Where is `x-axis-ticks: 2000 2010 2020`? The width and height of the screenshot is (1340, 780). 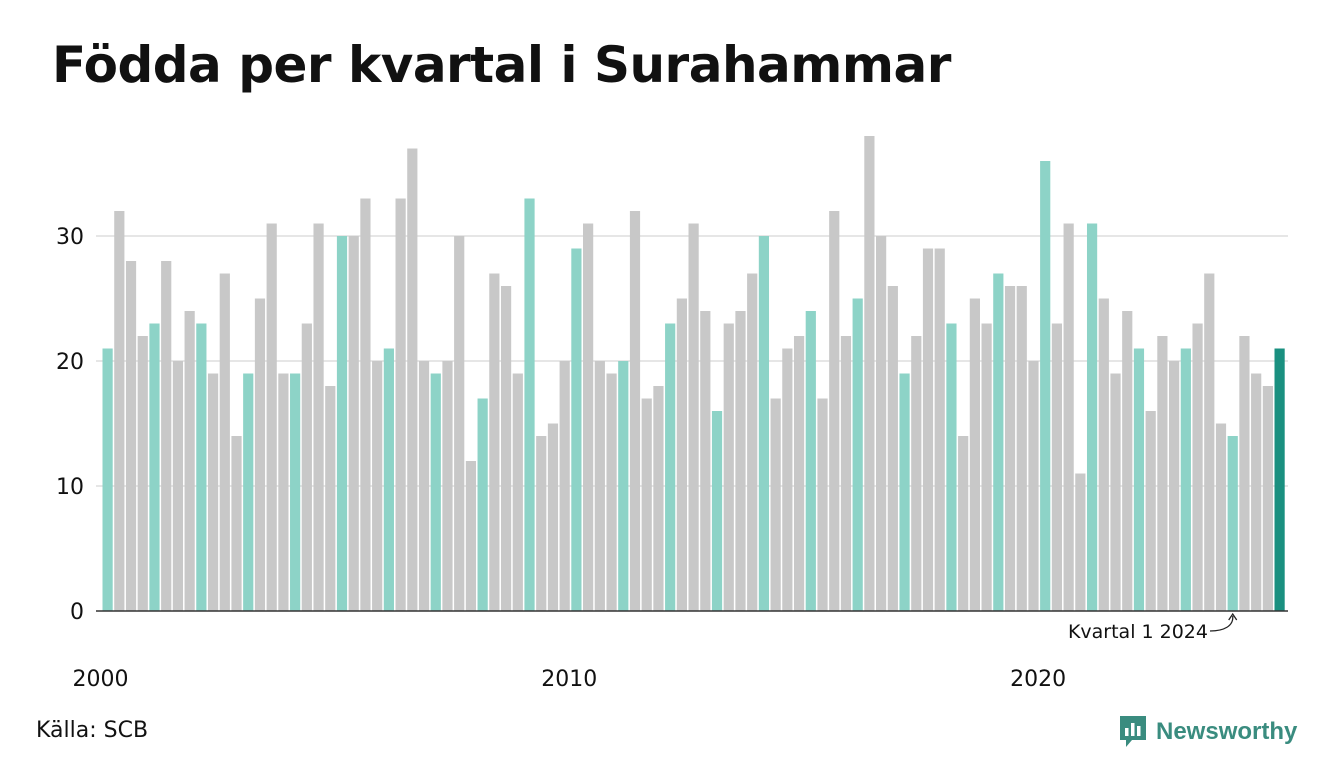
x-axis-ticks: 2000 2010 2020 is located at coordinates (570, 679).